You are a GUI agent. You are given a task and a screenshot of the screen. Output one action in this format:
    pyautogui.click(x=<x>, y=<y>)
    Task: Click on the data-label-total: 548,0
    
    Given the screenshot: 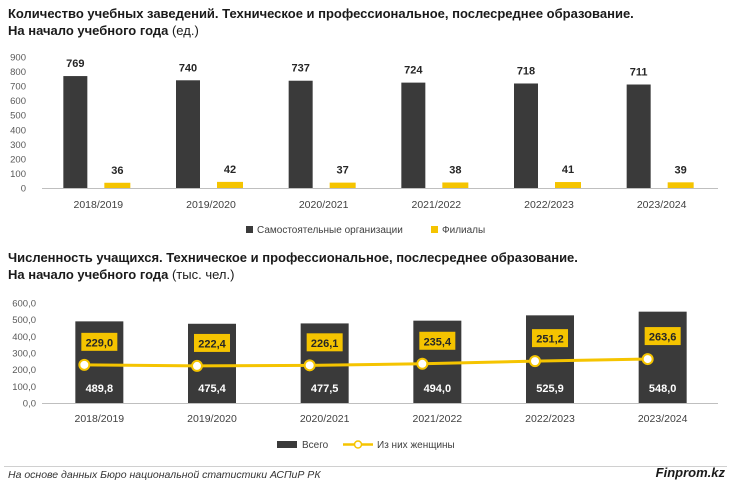 What is the action you would take?
    pyautogui.click(x=663, y=389)
    